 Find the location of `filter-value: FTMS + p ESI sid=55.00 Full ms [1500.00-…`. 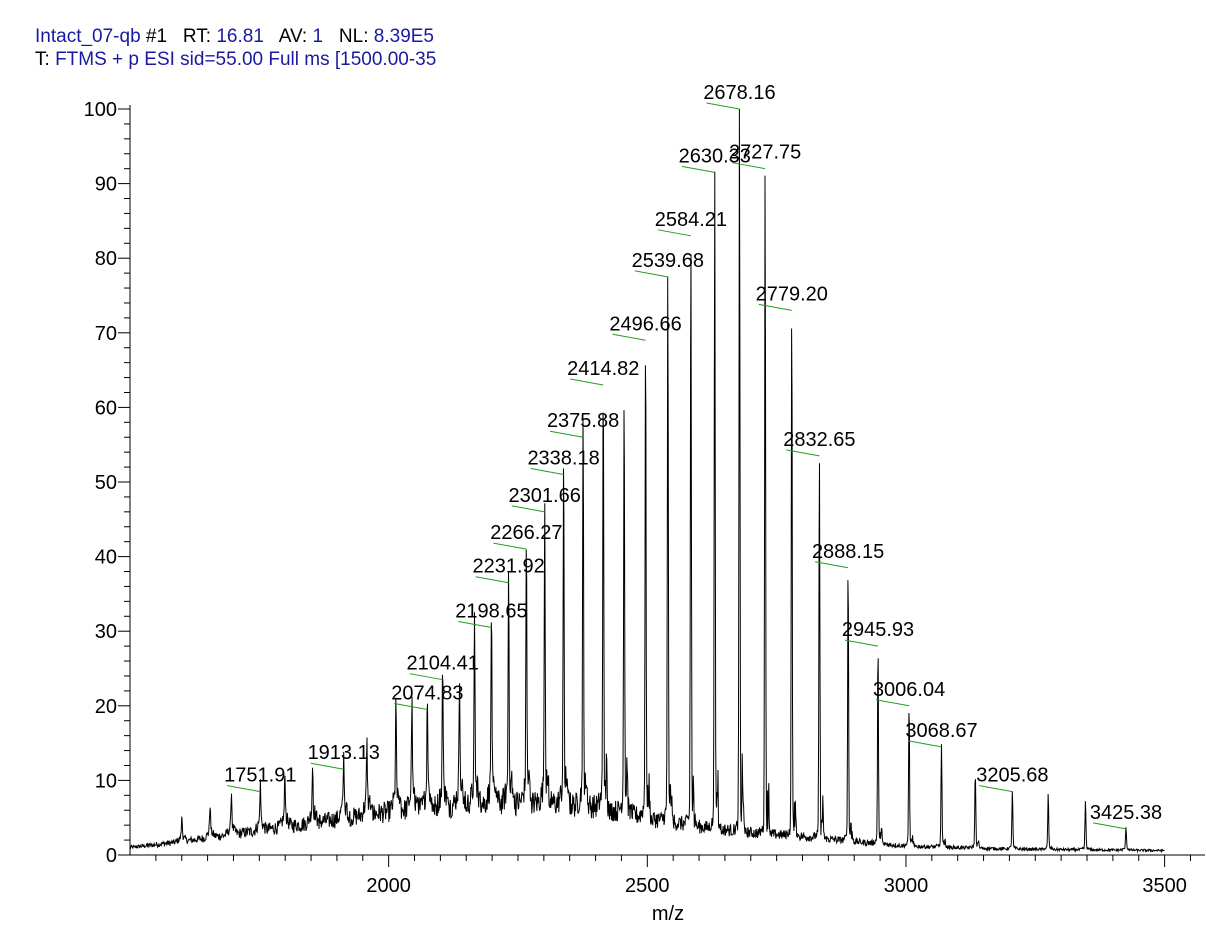

filter-value: FTMS + p ESI sid=55.00 Full ms [1500.00-… is located at coordinates (246, 59).